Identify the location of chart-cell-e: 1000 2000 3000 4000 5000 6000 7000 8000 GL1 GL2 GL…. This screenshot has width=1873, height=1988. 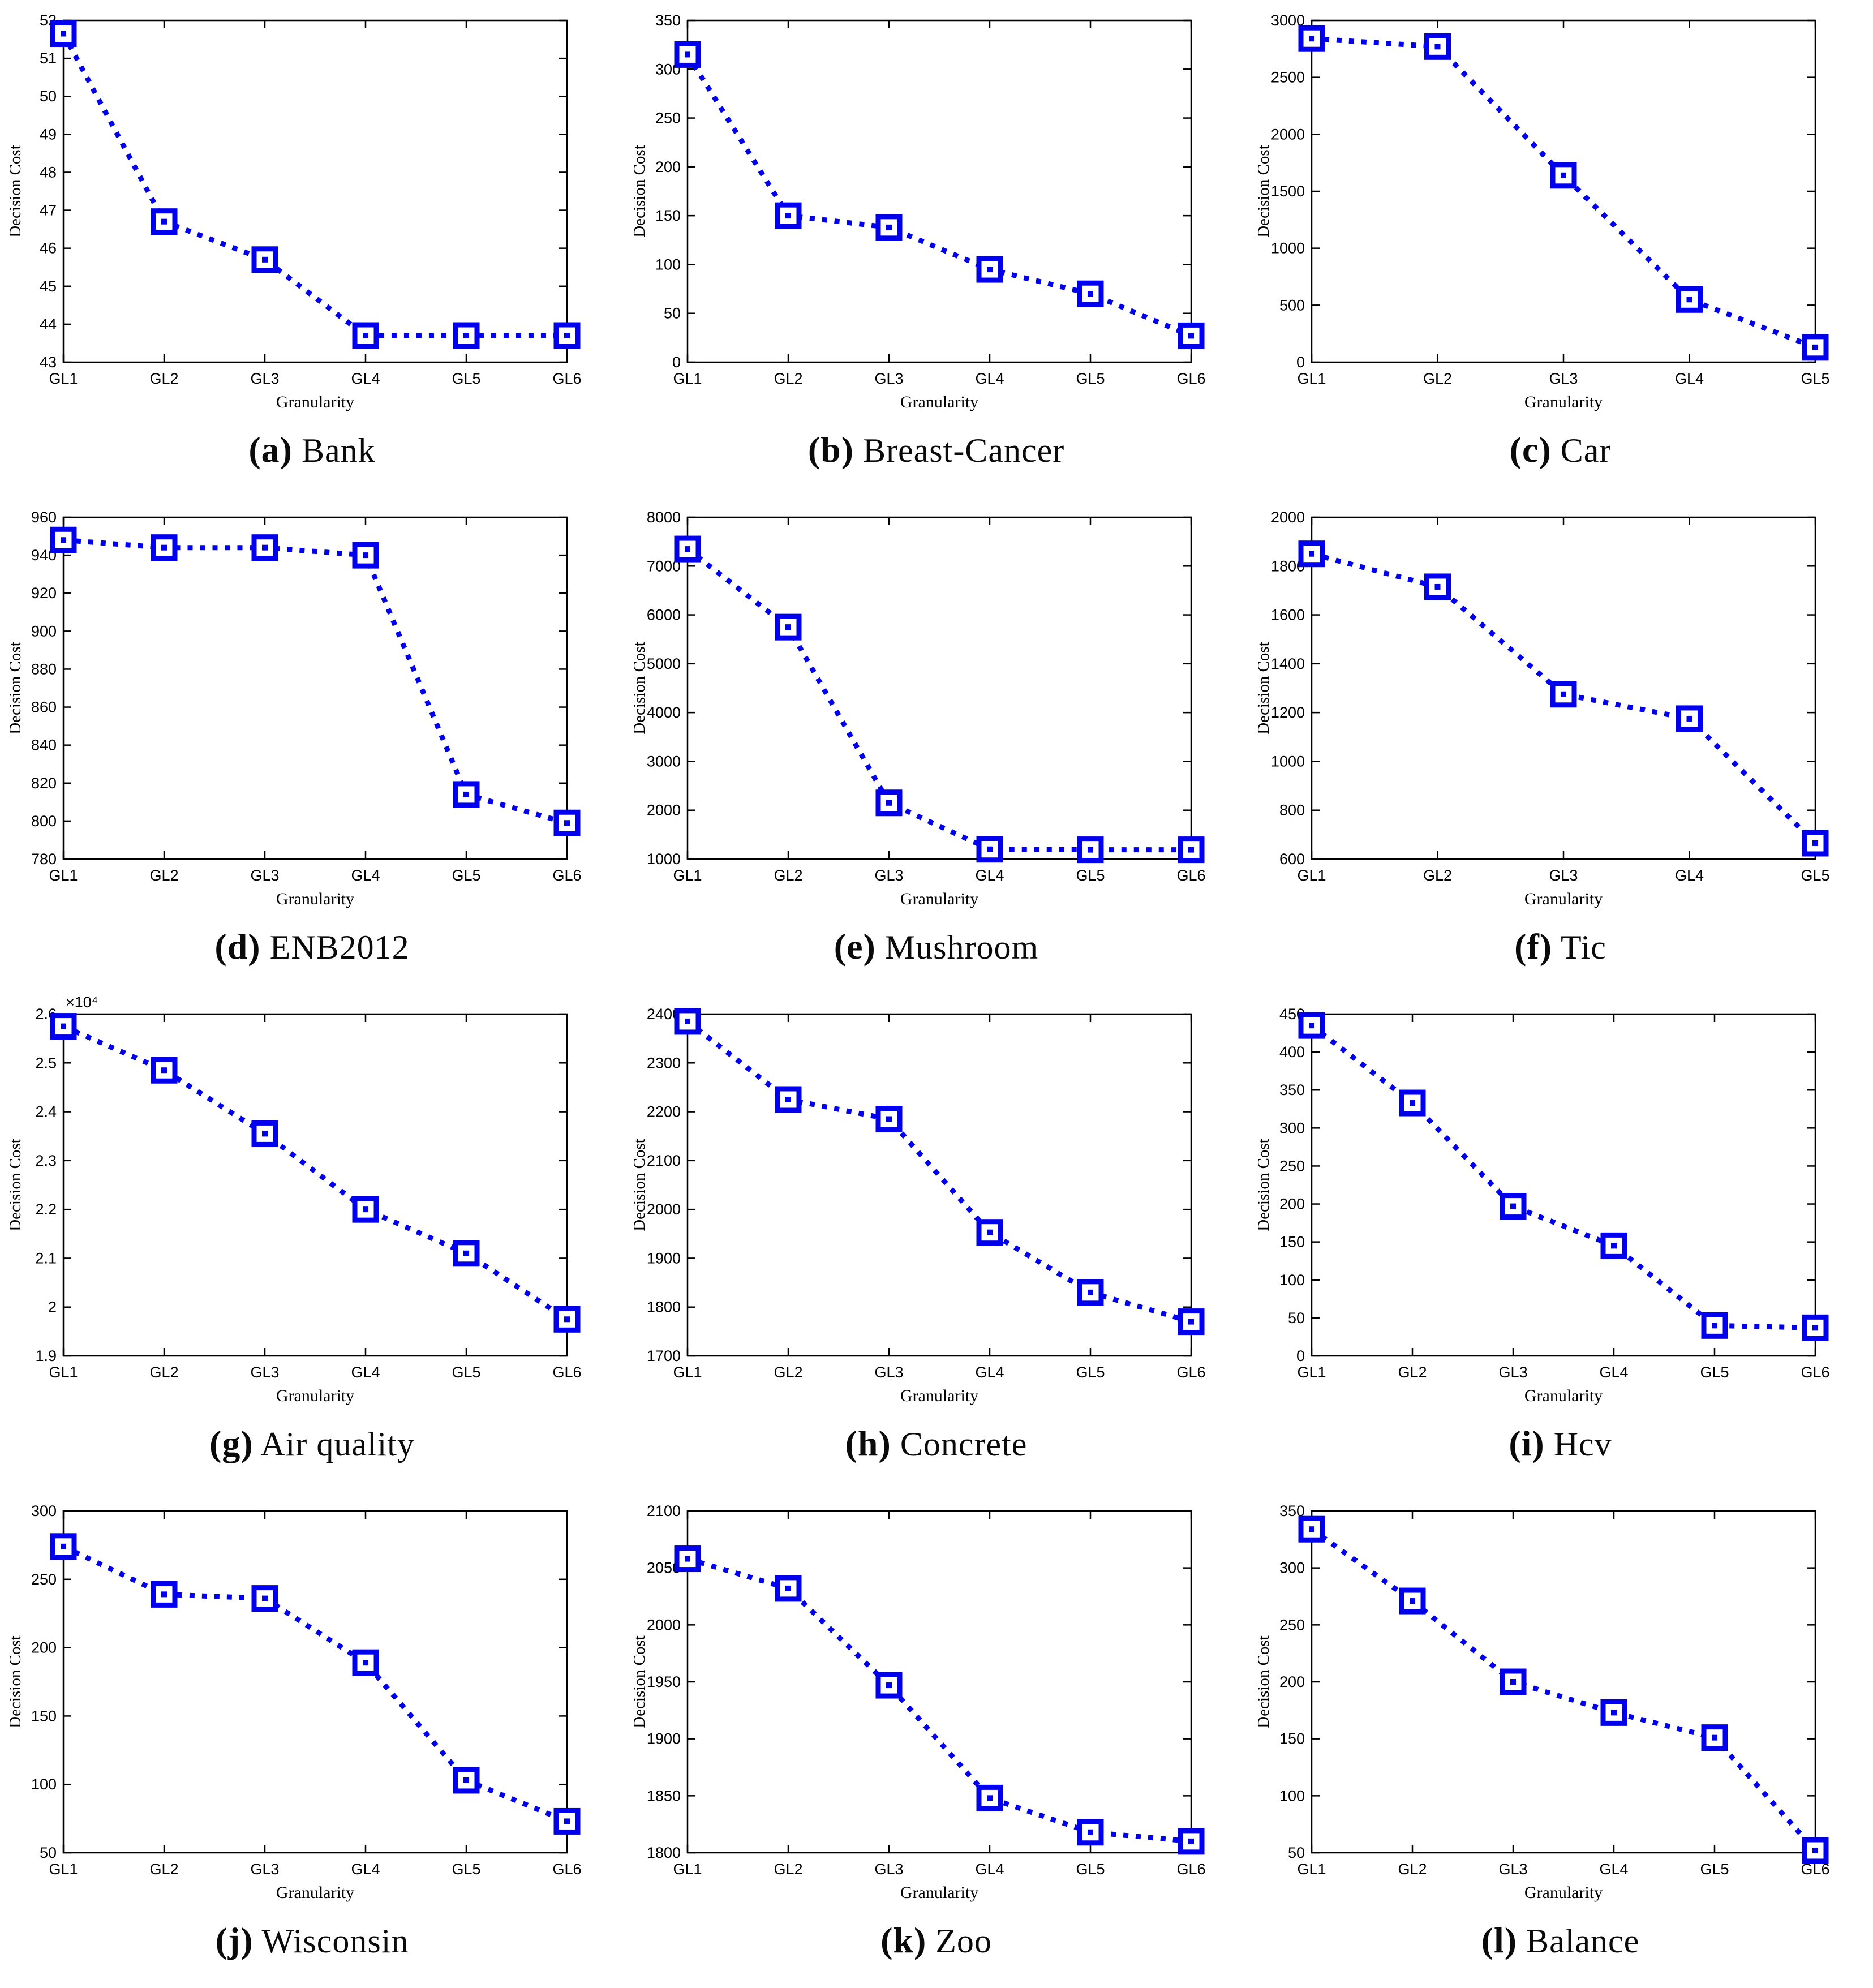
(936, 745).